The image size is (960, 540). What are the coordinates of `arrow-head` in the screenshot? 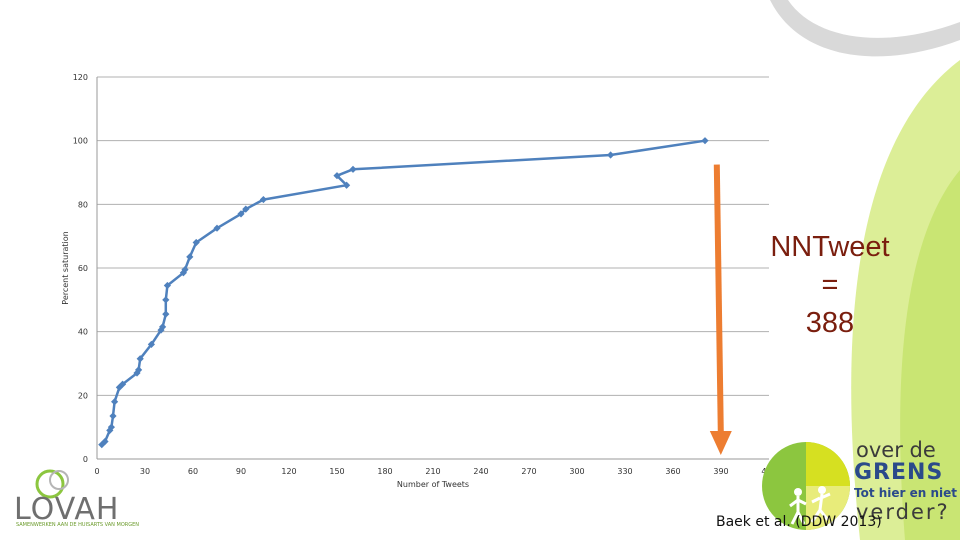 It's located at (720, 443).